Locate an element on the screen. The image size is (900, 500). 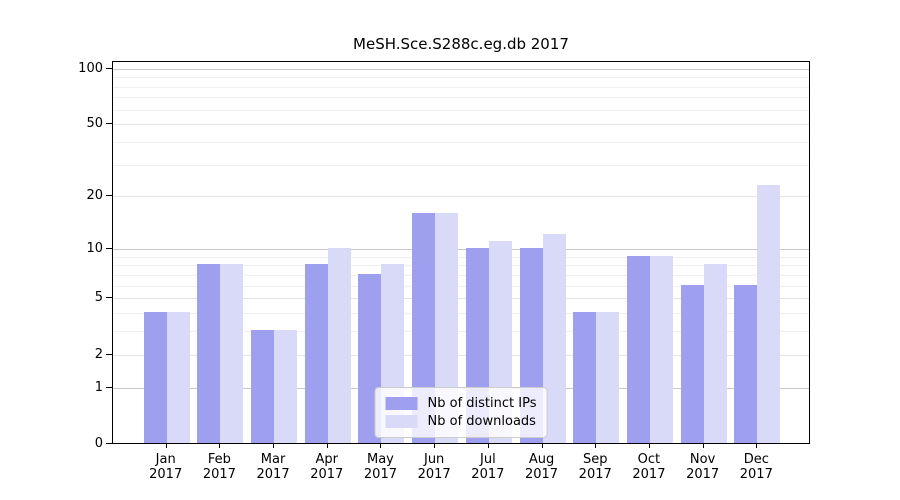
x-tick-label-line: Jan is located at coordinates (165, 459).